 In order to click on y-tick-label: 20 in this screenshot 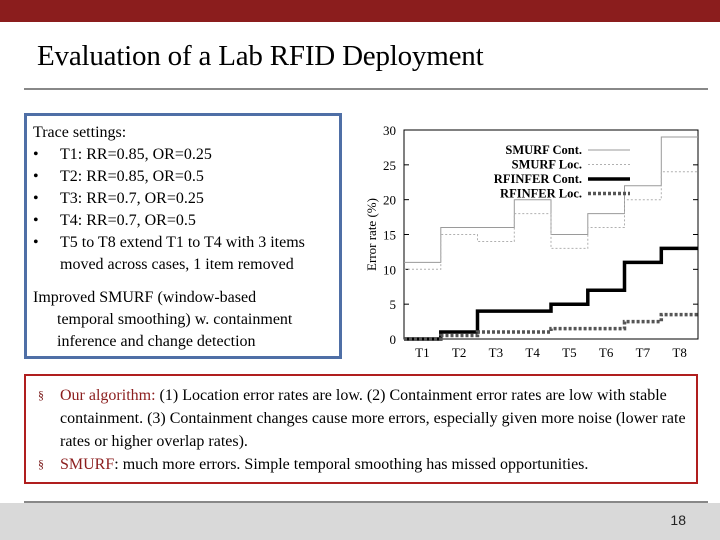, I will do `click(389, 200)`.